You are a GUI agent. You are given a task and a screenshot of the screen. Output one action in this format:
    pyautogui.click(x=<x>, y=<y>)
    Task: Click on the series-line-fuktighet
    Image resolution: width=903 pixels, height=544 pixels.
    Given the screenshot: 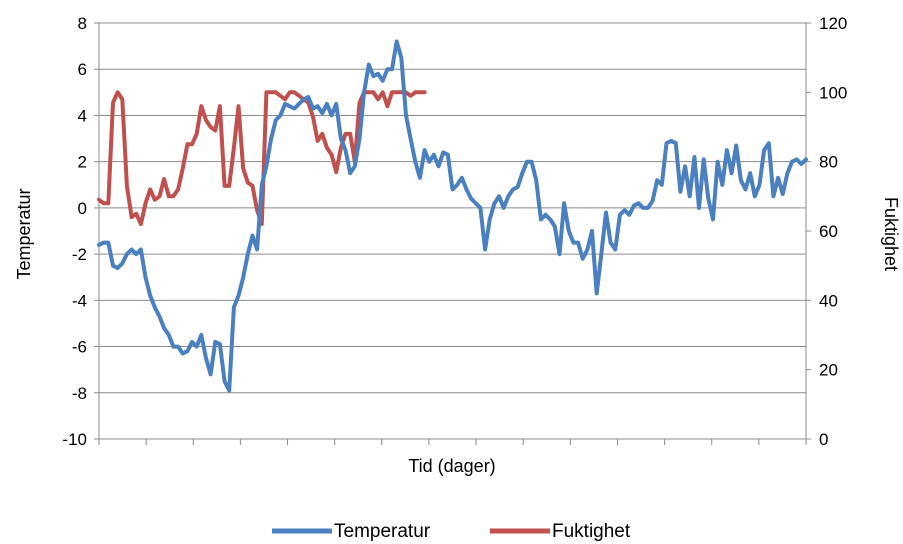 What is the action you would take?
    pyautogui.click(x=262, y=158)
    